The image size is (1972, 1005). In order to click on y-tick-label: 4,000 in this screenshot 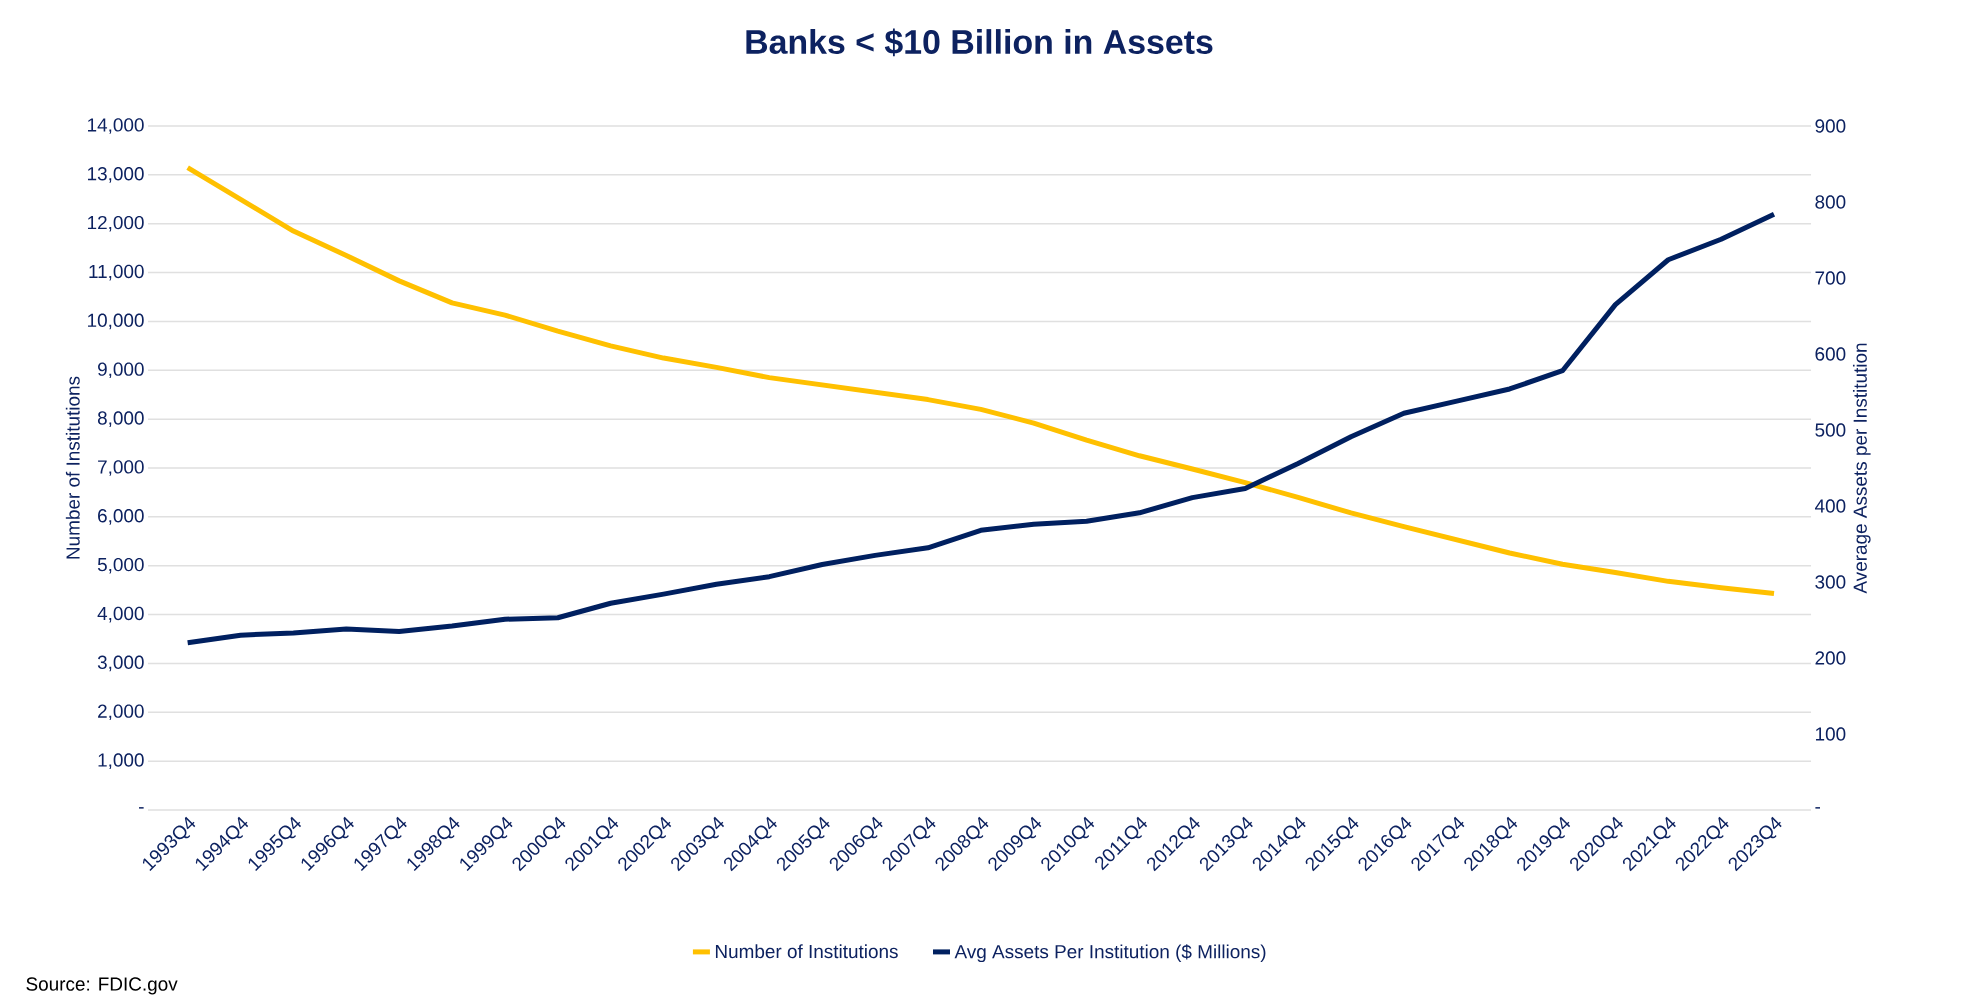, I will do `click(120, 614)`.